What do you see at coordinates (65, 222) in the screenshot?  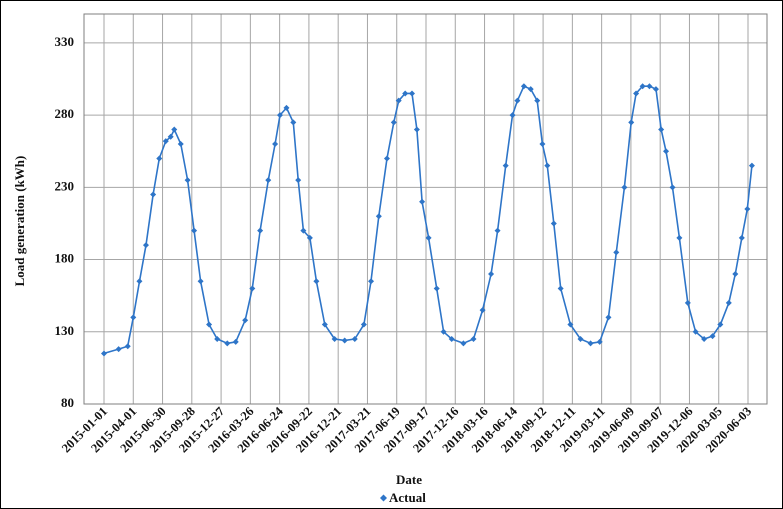 I see `y-tick-labels: 80 130 180 230 280 330` at bounding box center [65, 222].